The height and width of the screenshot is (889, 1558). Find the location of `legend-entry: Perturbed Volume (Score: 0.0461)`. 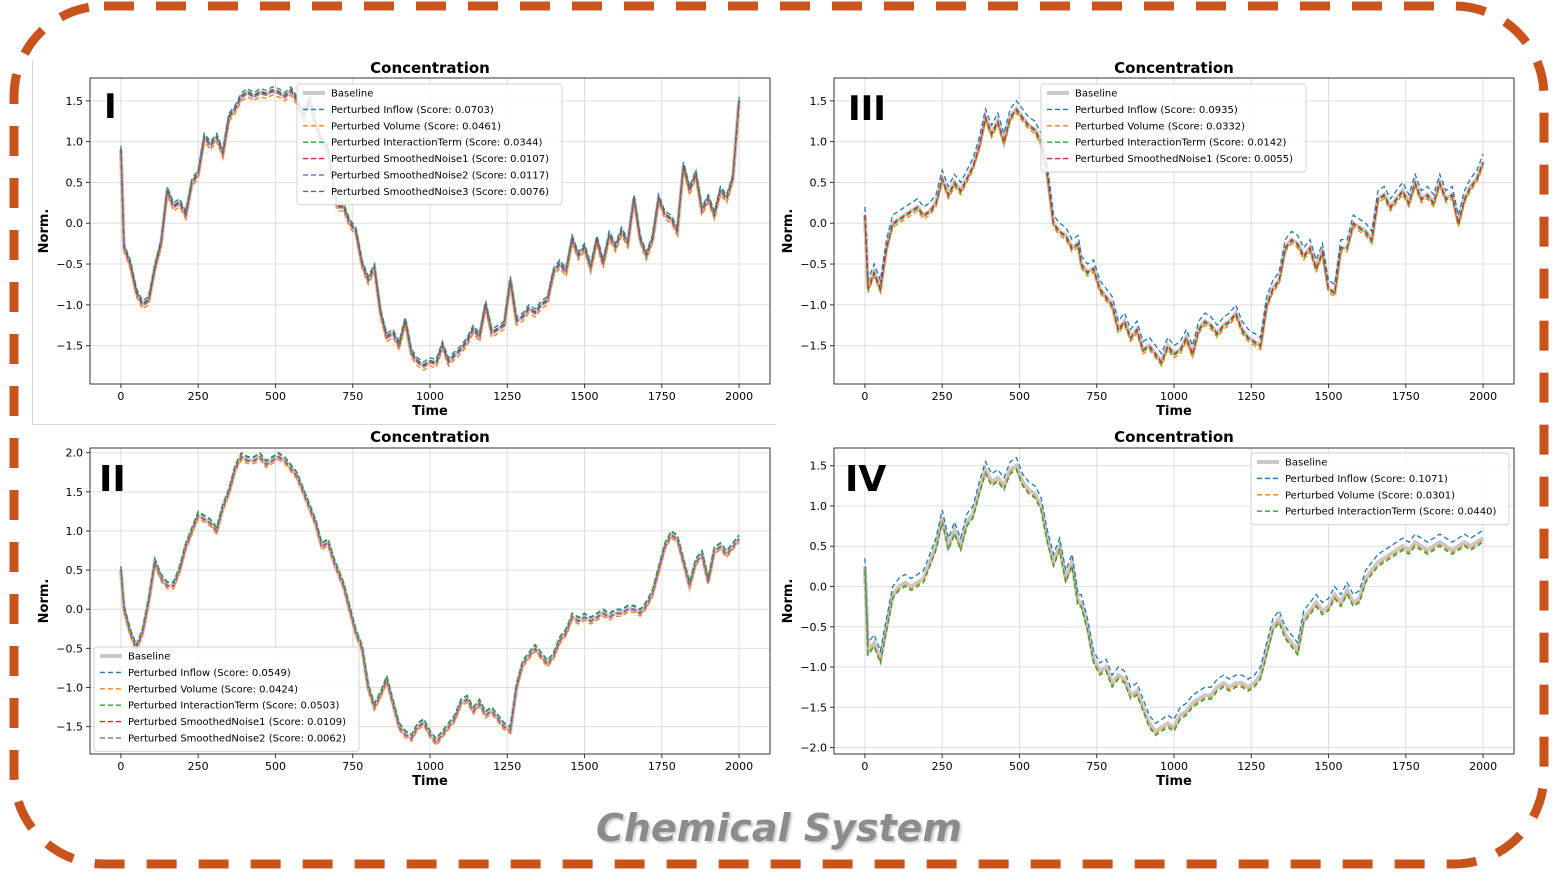

legend-entry: Perturbed Volume (Score: 0.0461) is located at coordinates (416, 126).